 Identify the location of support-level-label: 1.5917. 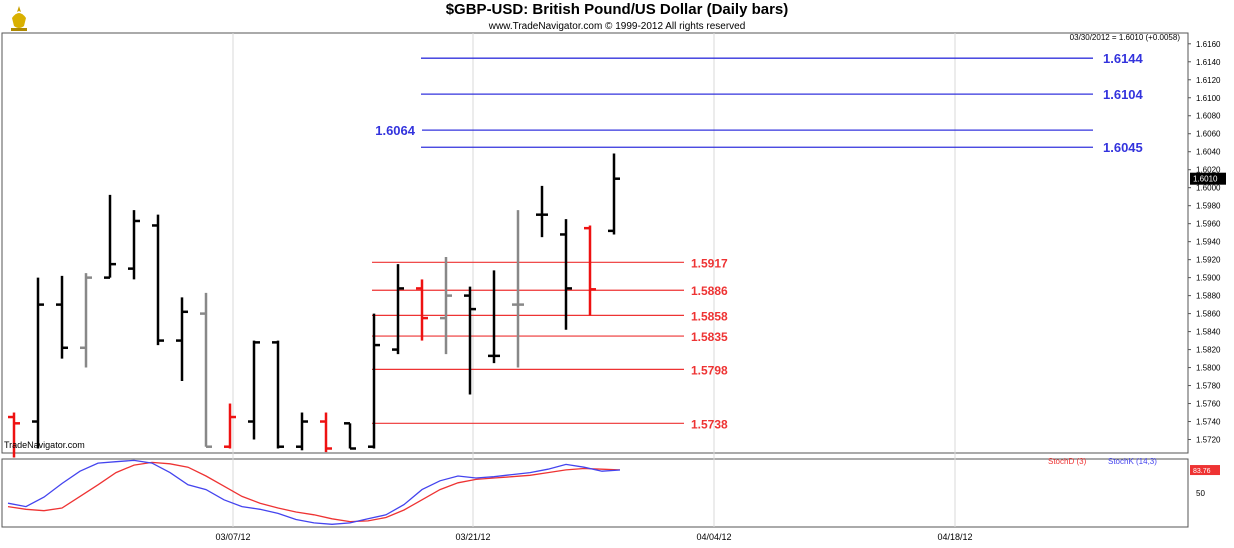
(709, 263).